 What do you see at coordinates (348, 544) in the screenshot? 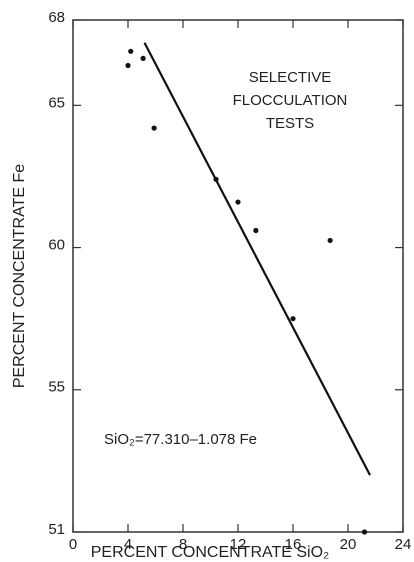
I see `x-tick-label: 20` at bounding box center [348, 544].